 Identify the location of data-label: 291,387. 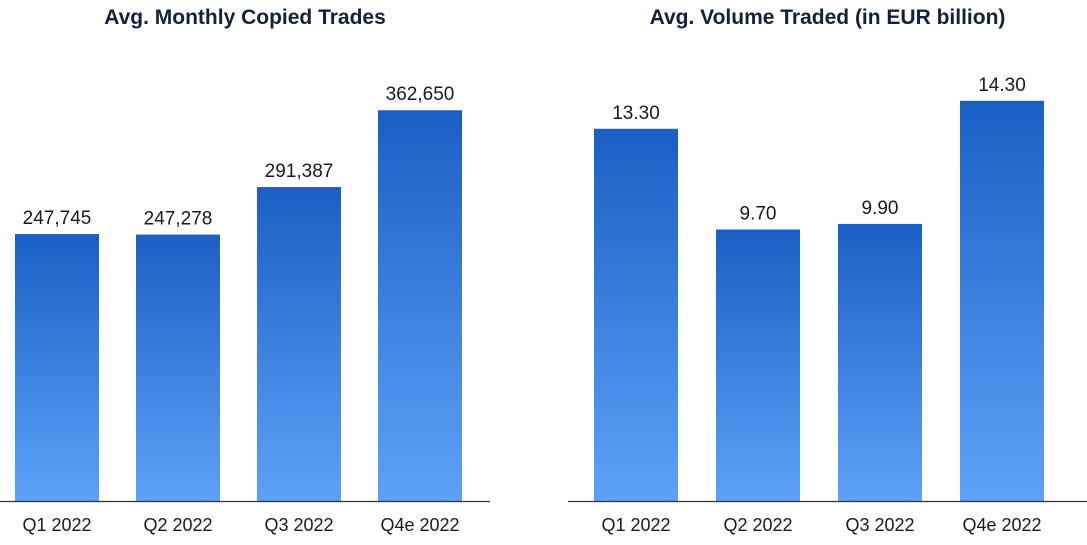
(299, 171).